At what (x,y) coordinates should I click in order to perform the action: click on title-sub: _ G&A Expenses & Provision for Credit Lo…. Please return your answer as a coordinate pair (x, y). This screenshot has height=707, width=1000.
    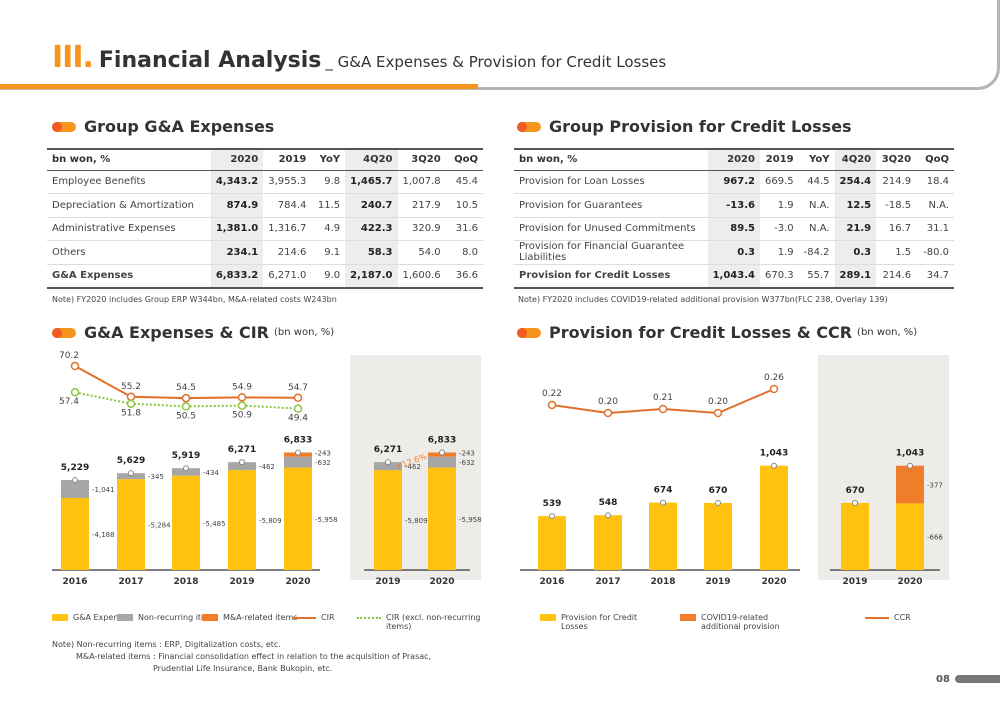
    Looking at the image, I should click on (496, 62).